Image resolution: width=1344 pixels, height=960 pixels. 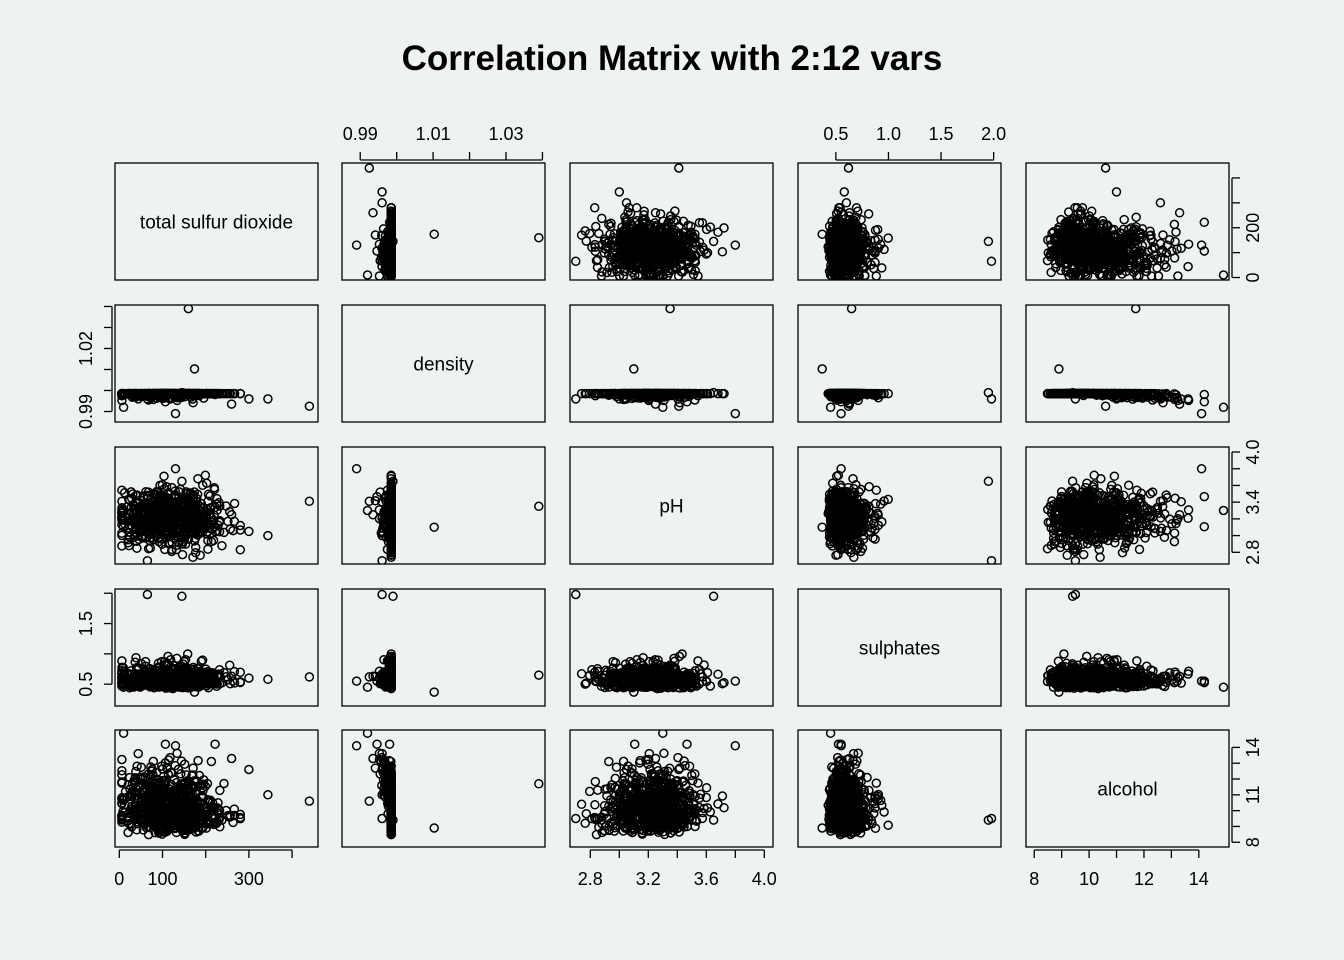 I want to click on panel-1-1: density, so click(x=443, y=363).